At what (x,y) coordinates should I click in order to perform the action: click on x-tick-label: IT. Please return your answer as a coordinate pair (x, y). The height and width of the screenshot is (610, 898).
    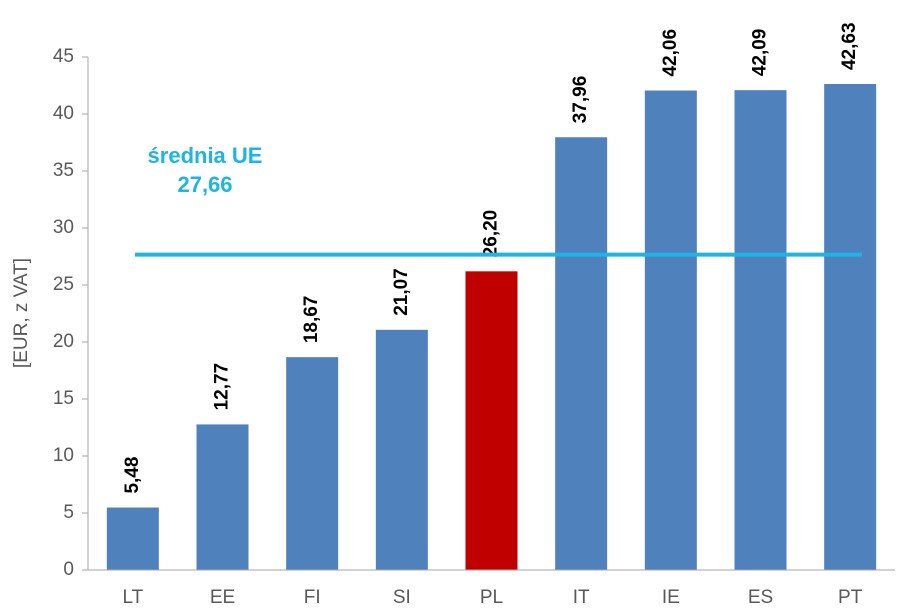
    Looking at the image, I should click on (581, 597).